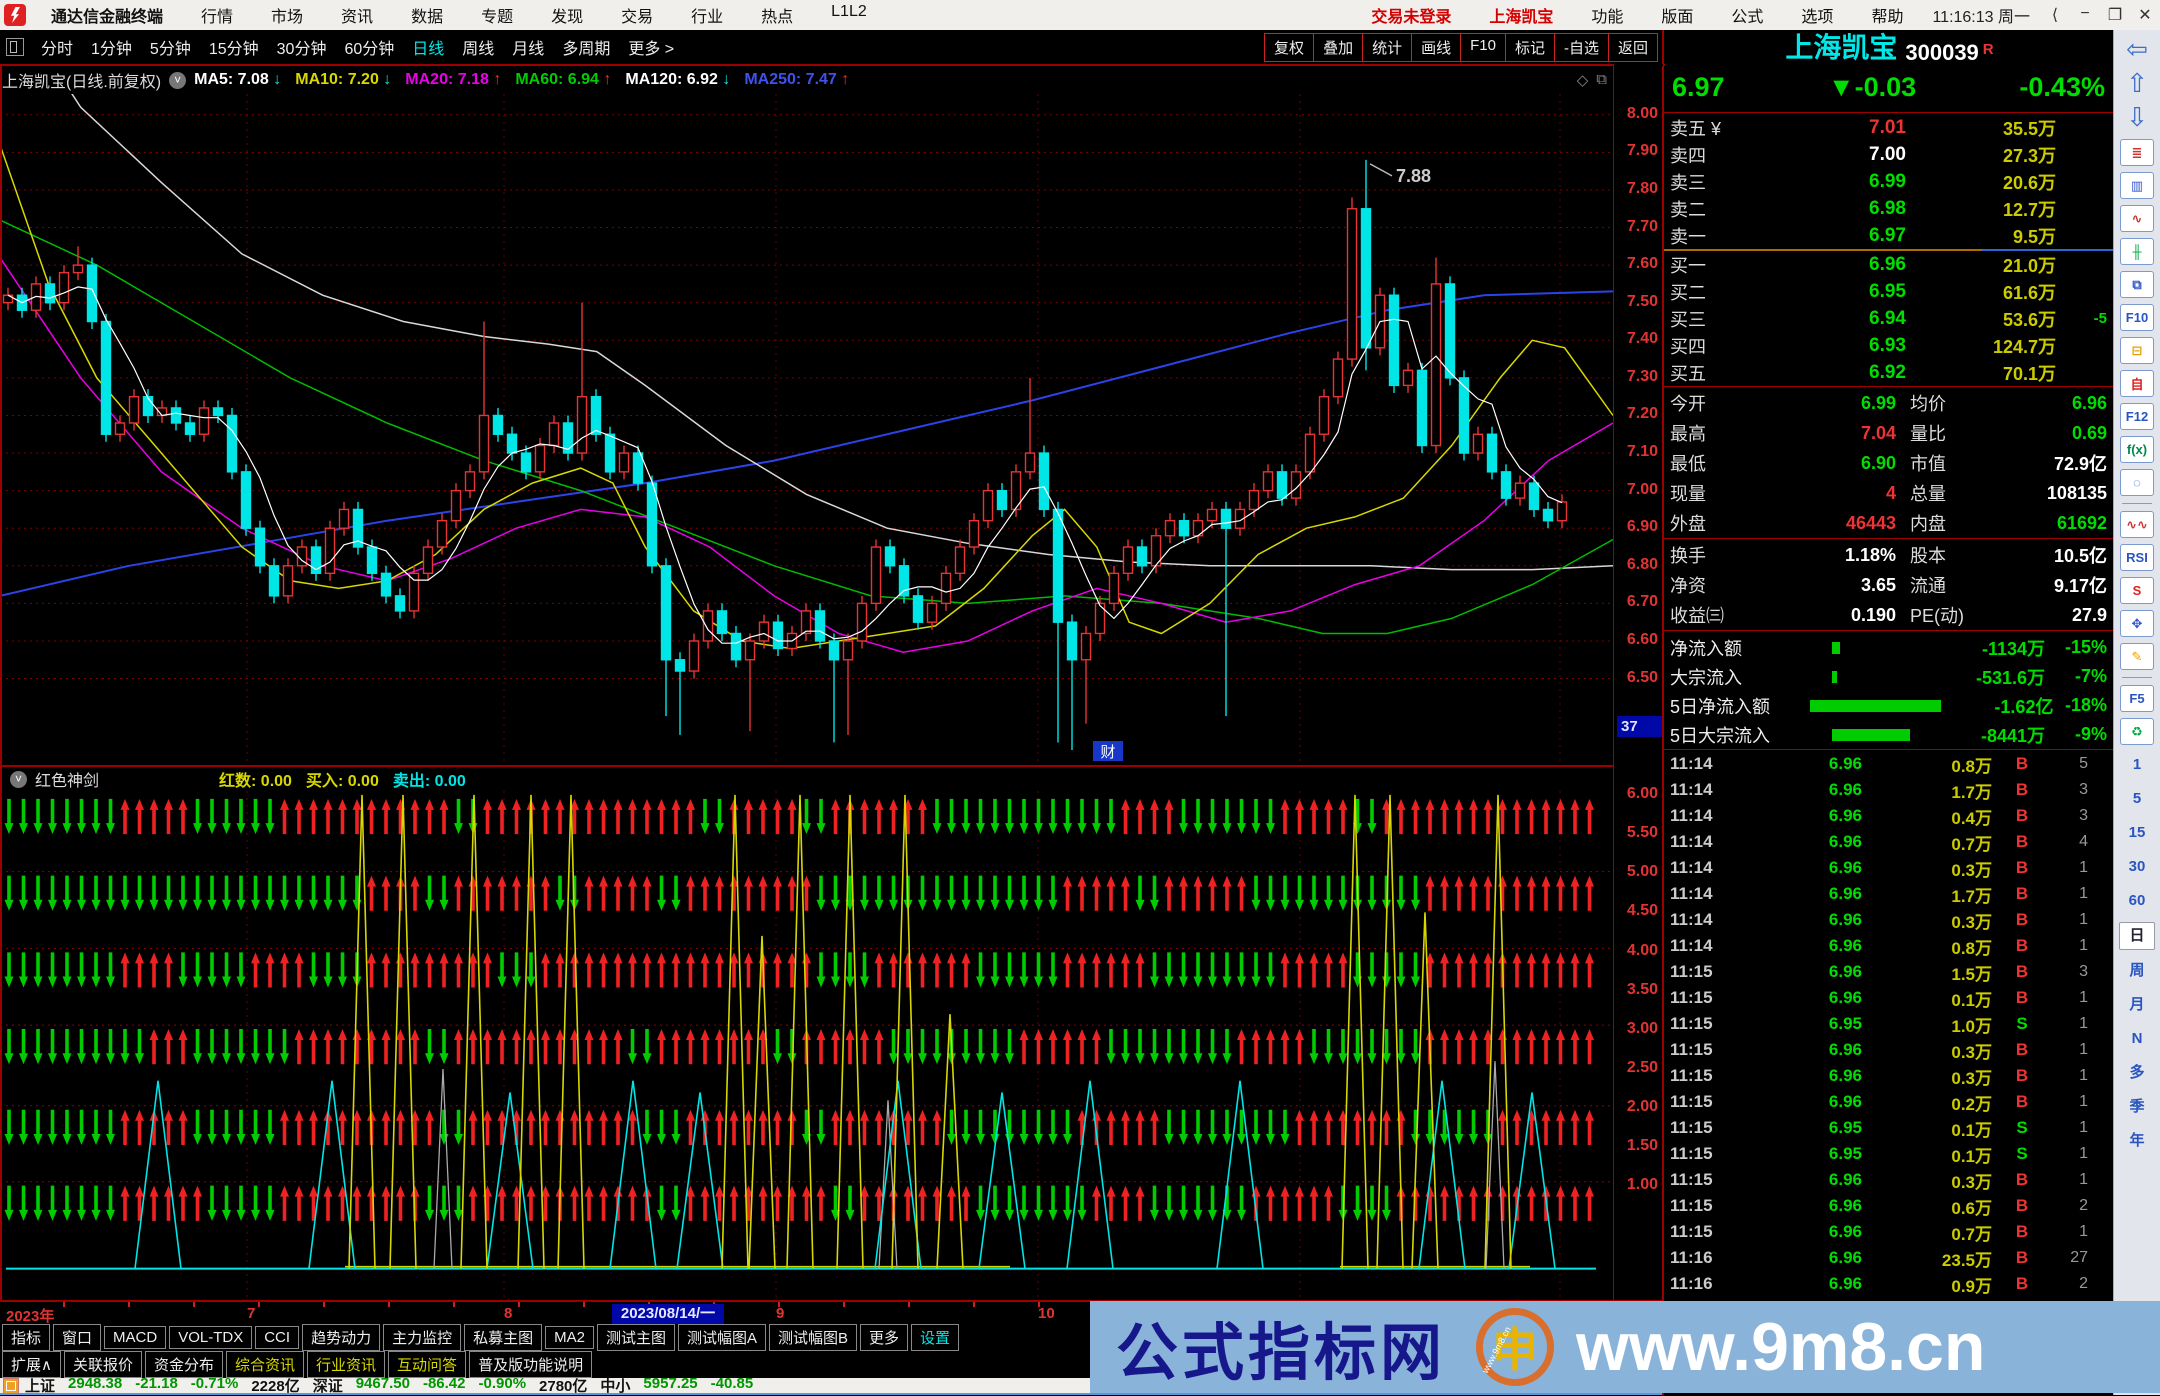 The image size is (2160, 1396). I want to click on close-button: ✕, so click(2145, 15).